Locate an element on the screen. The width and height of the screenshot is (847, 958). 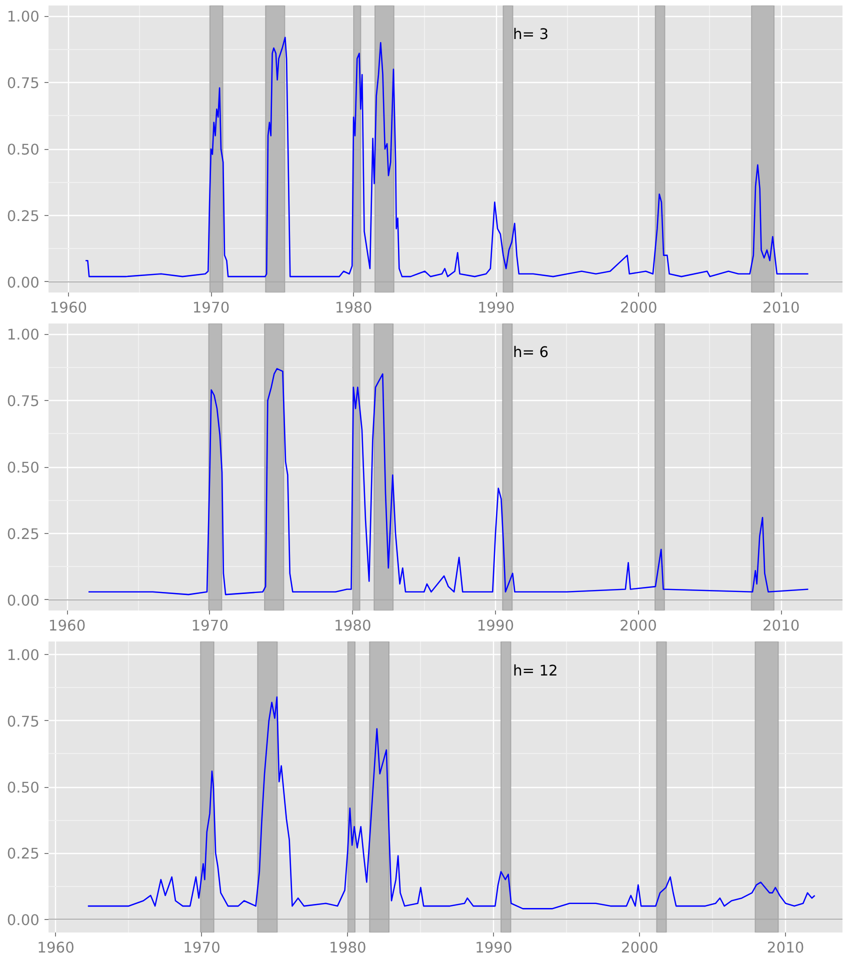
annotation: h= 6 is located at coordinates (530, 352).